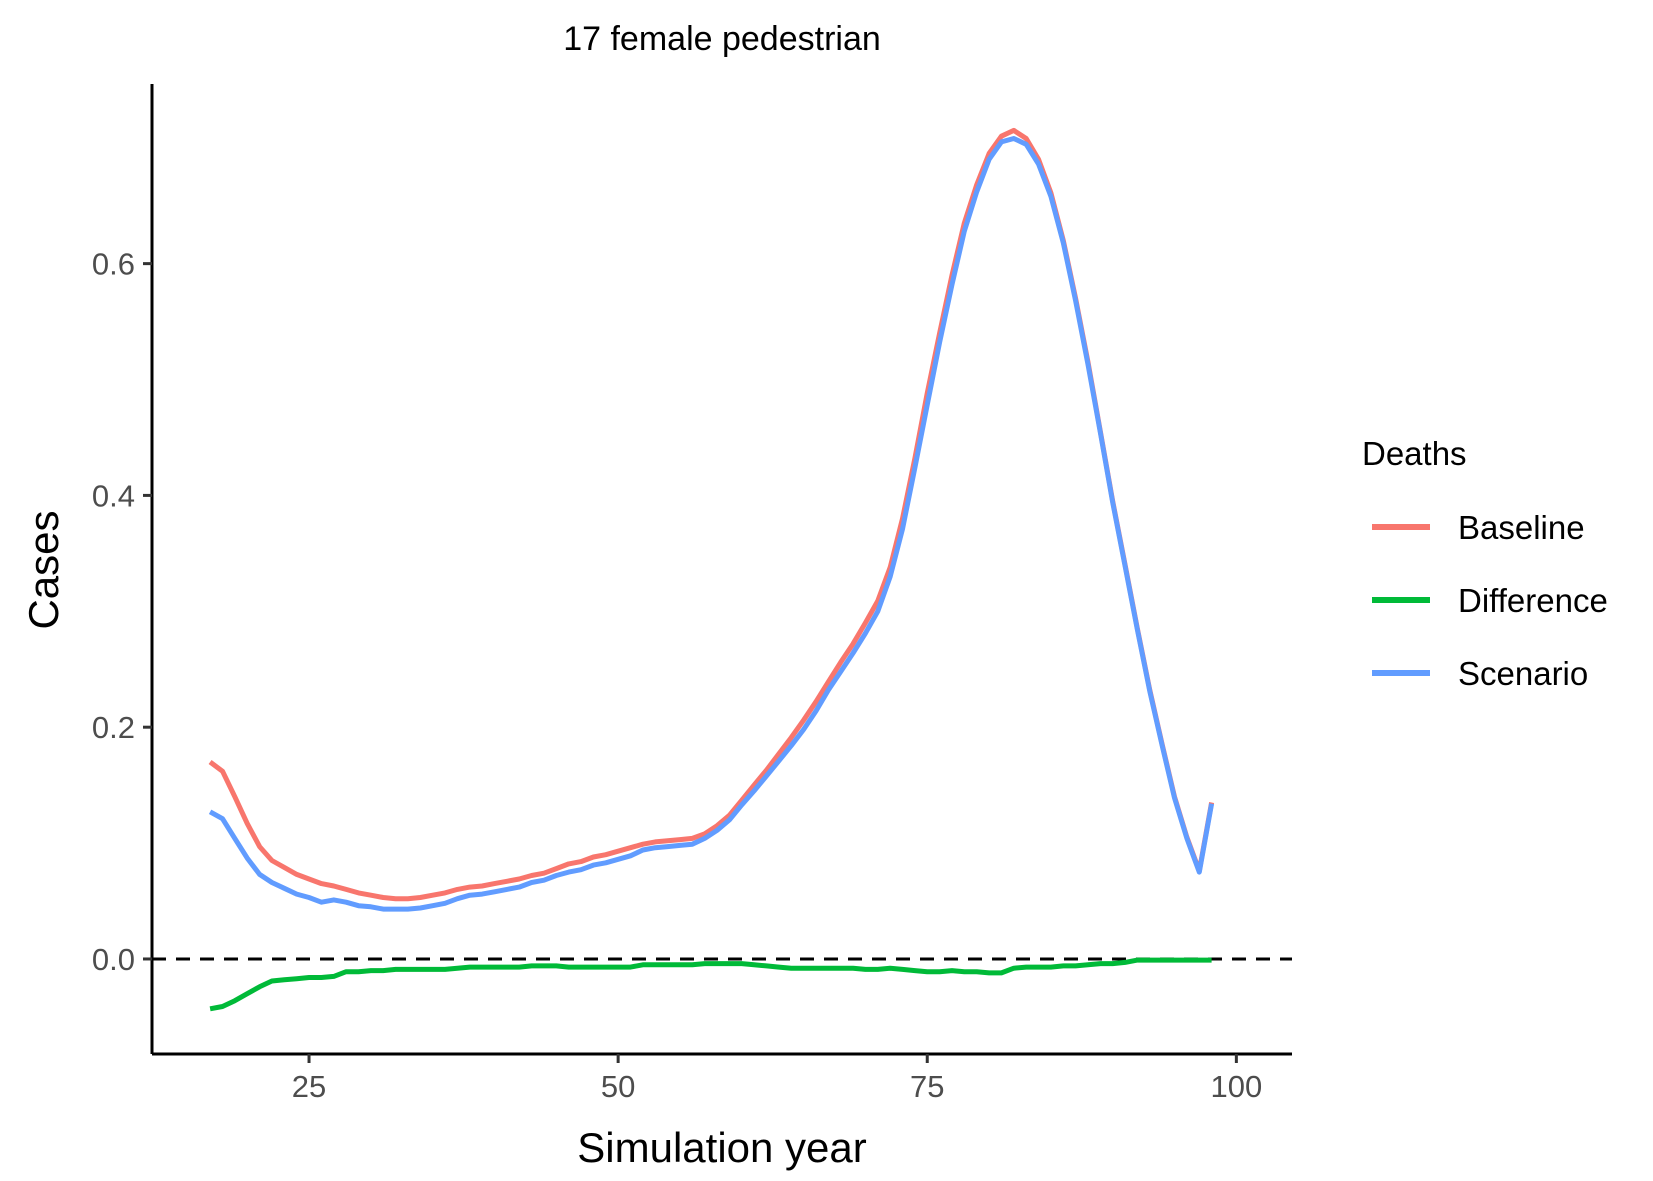 This screenshot has width=1653, height=1181. What do you see at coordinates (1236, 1086) in the screenshot?
I see `x-tick-label: 100` at bounding box center [1236, 1086].